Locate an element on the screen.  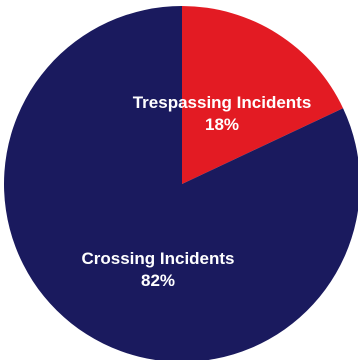
slice-label-trespassing: Trespassing Incidents is located at coordinates (222, 102).